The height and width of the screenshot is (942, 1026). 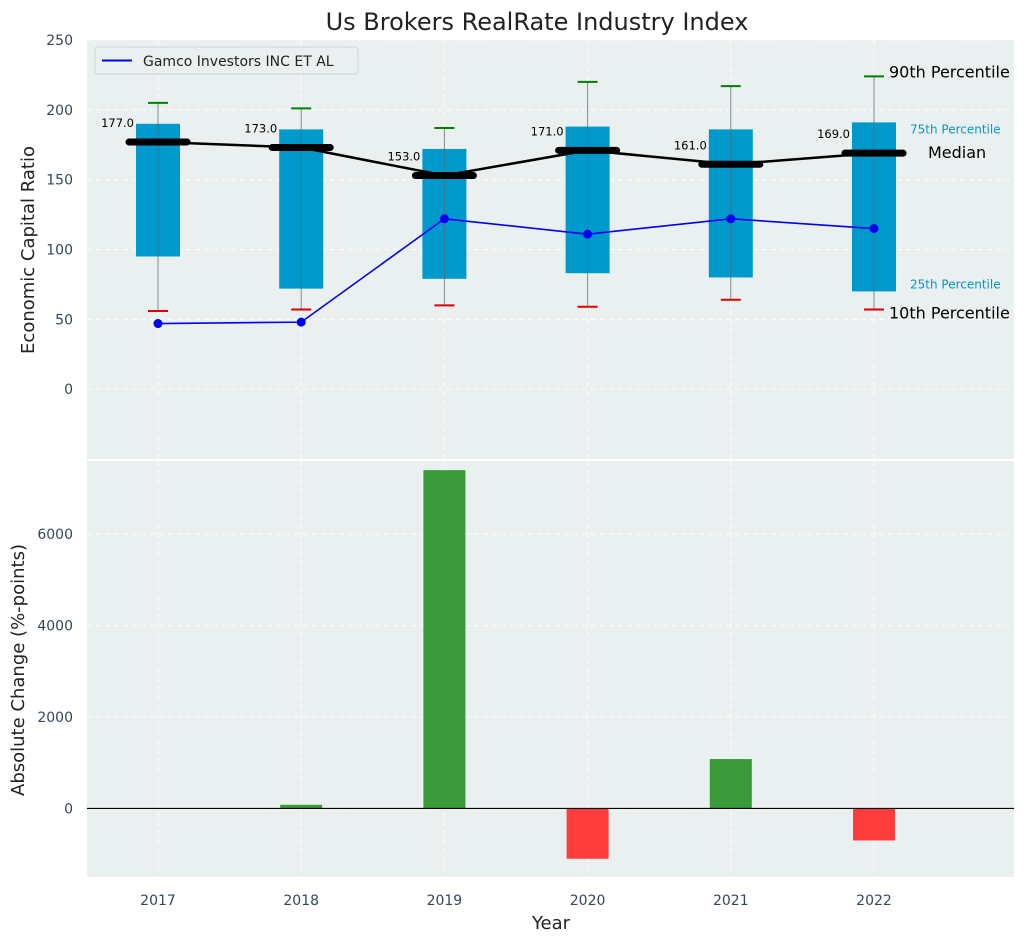 I want to click on bottom-y-ticks: 0 2000 4000 6000, so click(x=55, y=672).